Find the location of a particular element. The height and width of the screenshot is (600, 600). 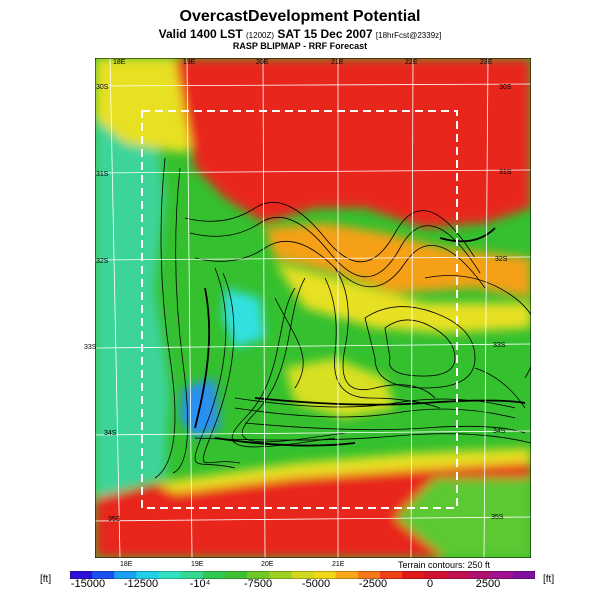

field-teal-west is located at coordinates (132, 288).